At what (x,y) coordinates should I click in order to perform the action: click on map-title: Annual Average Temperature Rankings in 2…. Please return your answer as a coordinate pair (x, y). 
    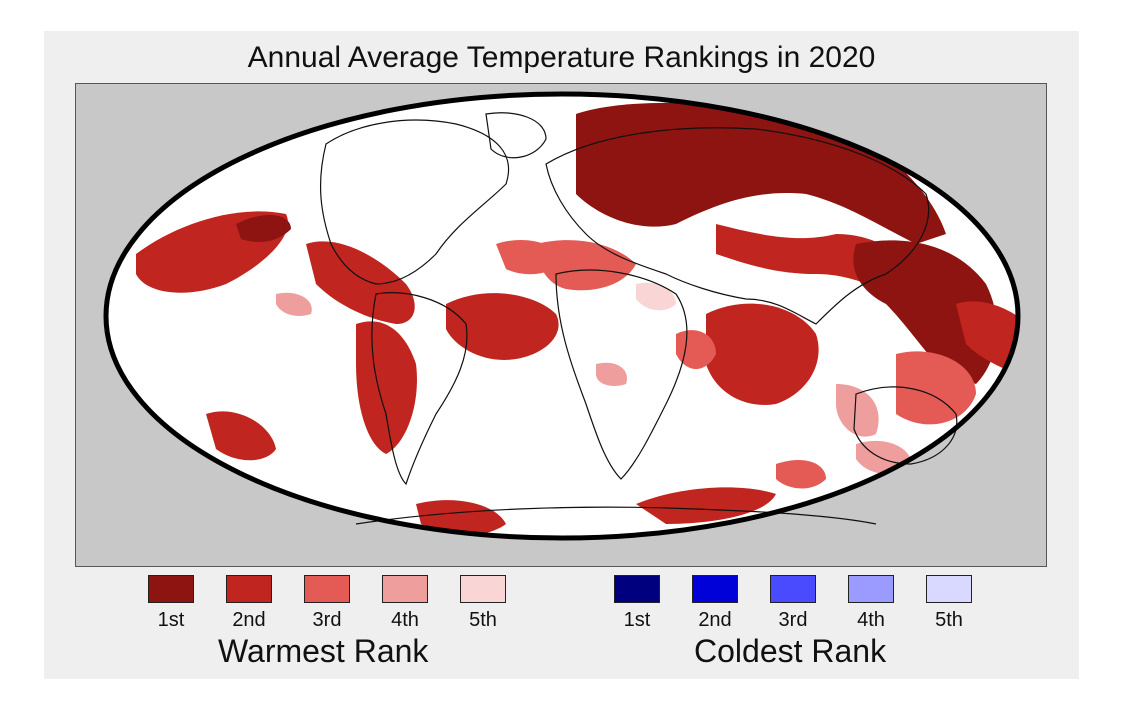
    Looking at the image, I should click on (561, 57).